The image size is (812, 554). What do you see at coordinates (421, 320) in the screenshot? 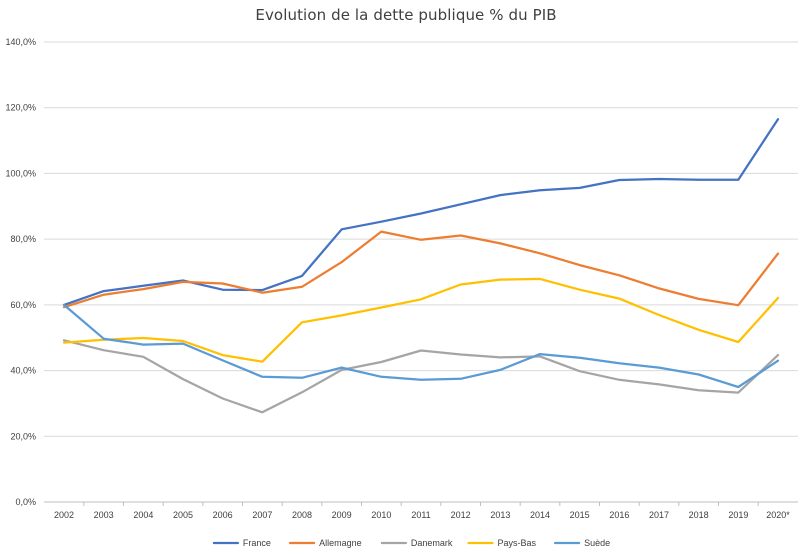
I see `series-line-pays-bas` at bounding box center [421, 320].